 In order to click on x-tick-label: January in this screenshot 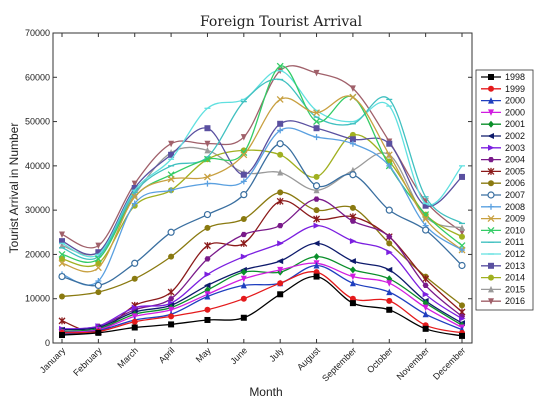, I will do `click(53, 360)`.